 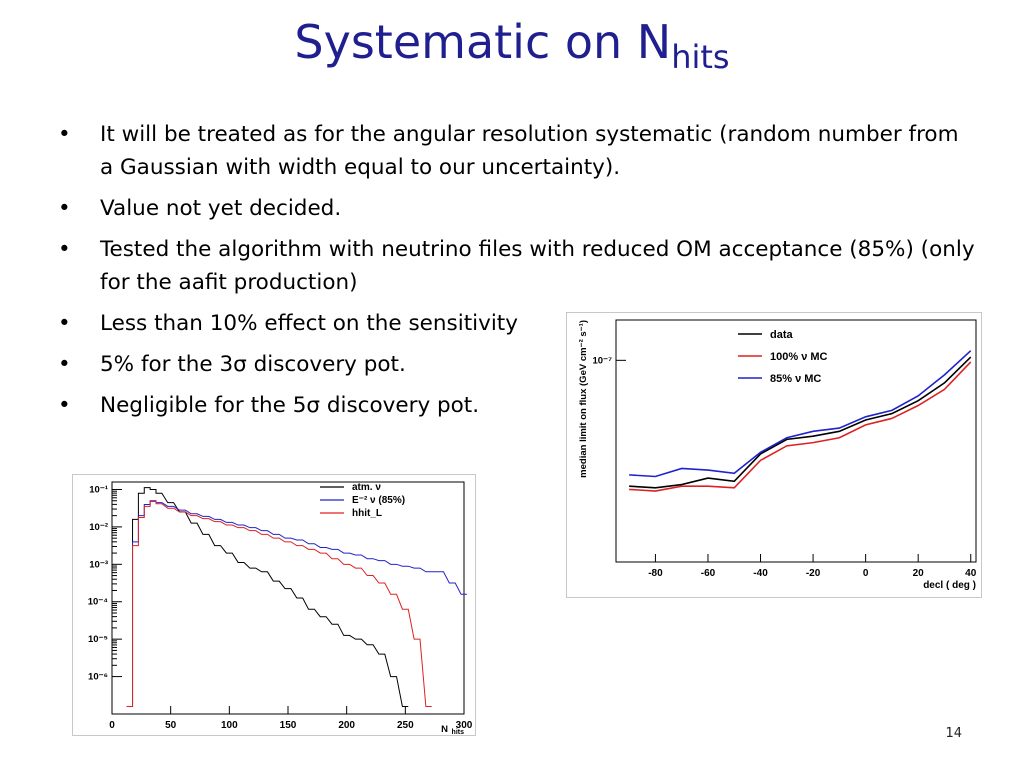 I want to click on x-tick-label: 300, so click(x=464, y=725).